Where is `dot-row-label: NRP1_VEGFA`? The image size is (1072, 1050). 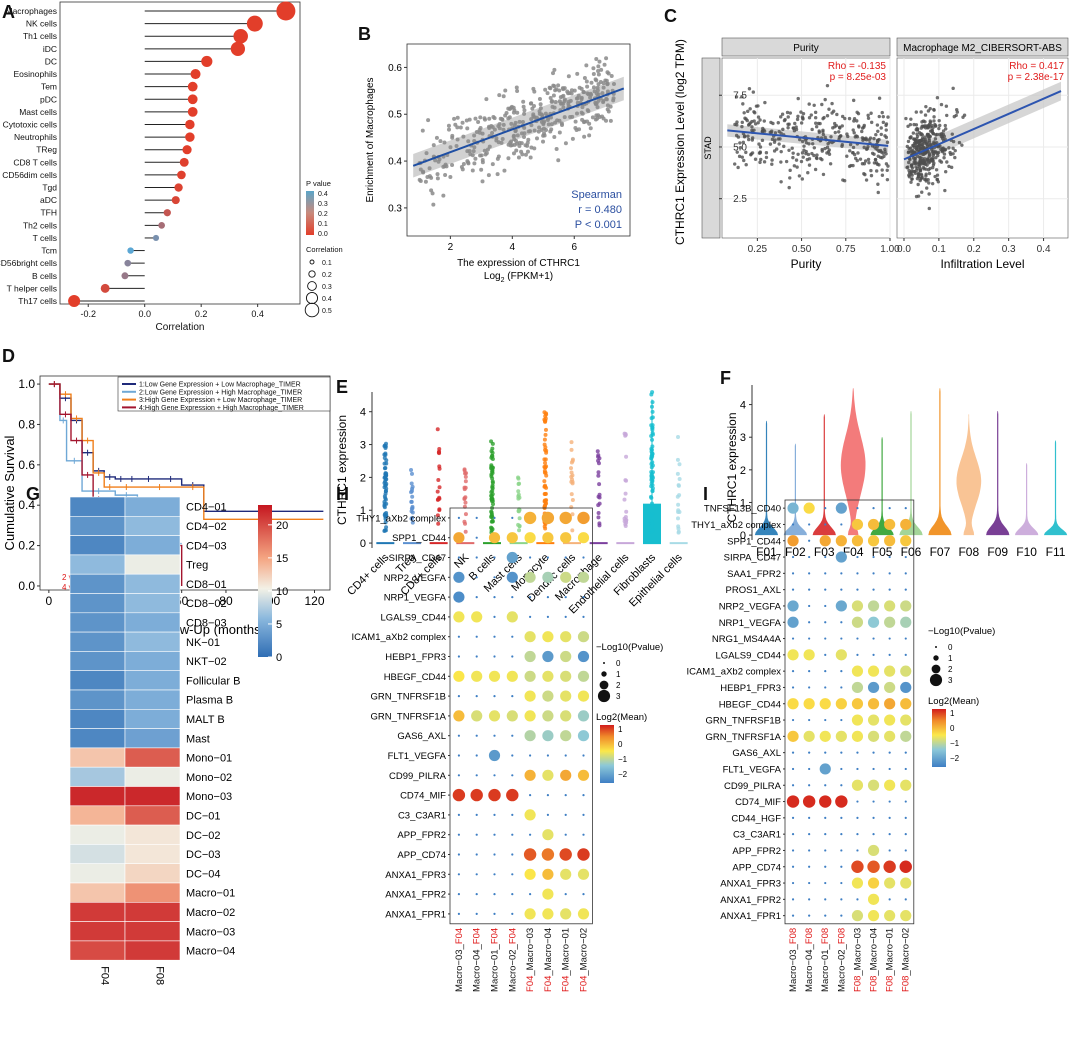 dot-row-label: NRP1_VEGFA is located at coordinates (415, 598).